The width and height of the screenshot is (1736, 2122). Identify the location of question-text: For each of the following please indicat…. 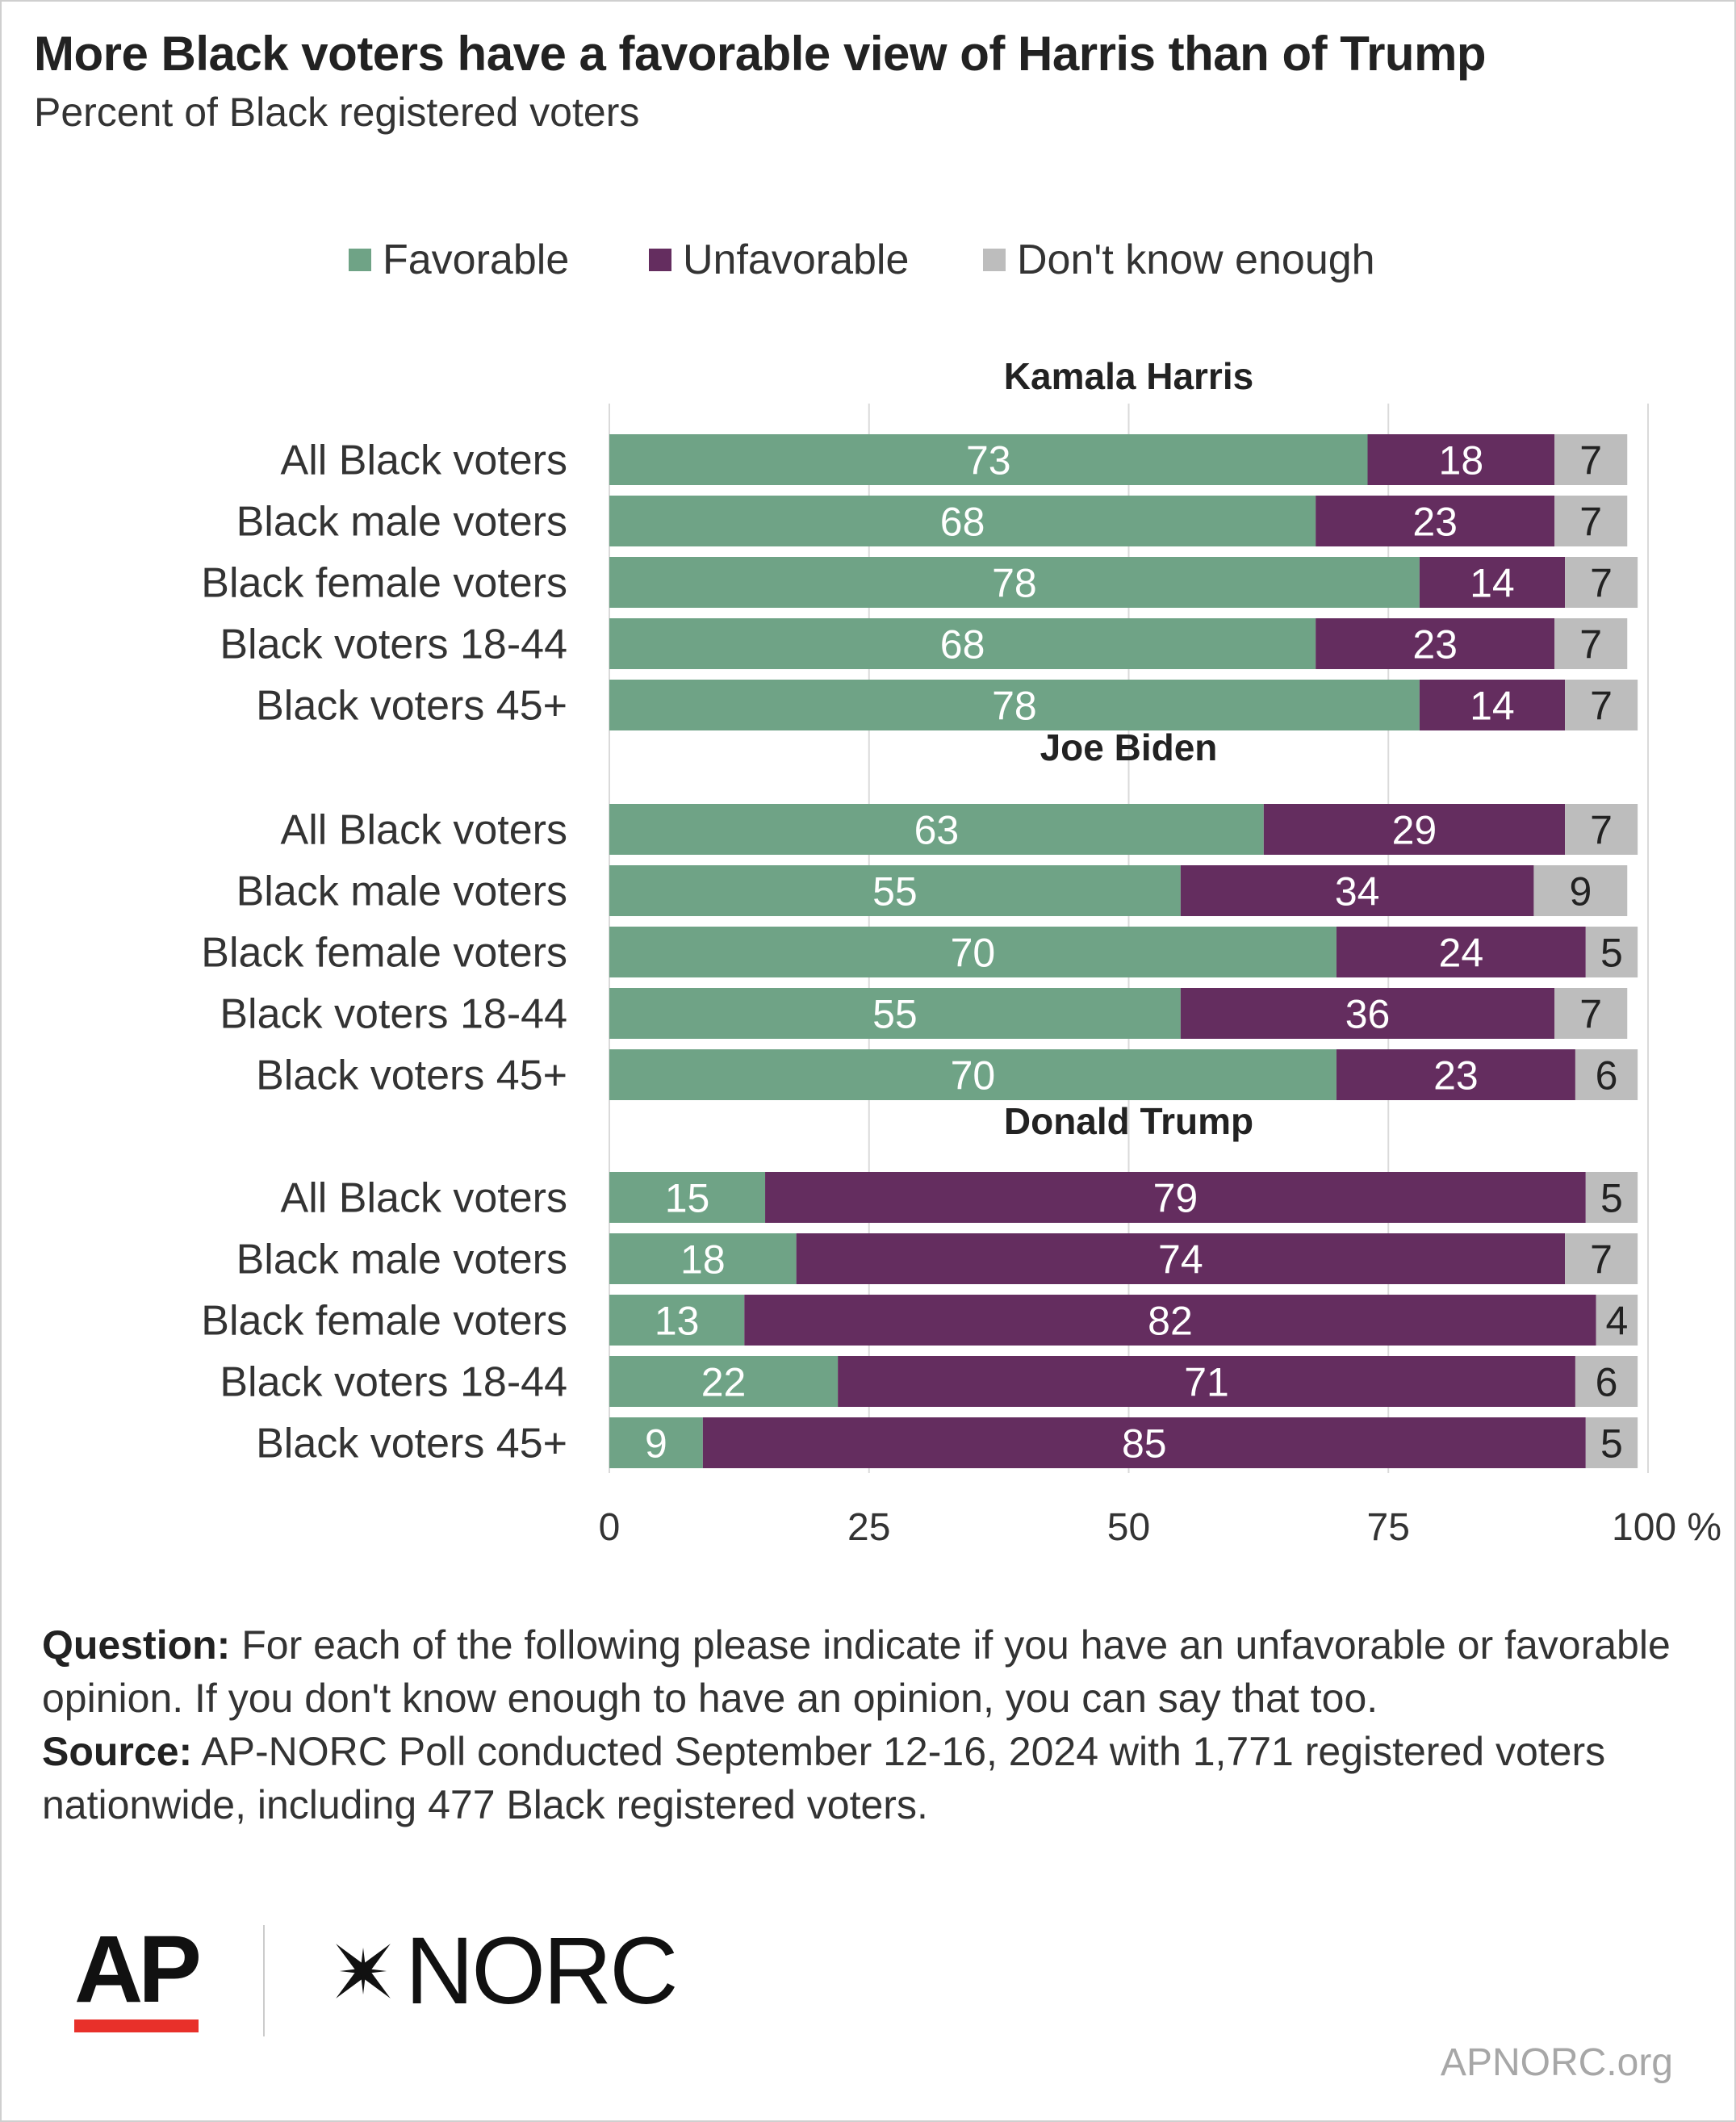
(857, 1671).